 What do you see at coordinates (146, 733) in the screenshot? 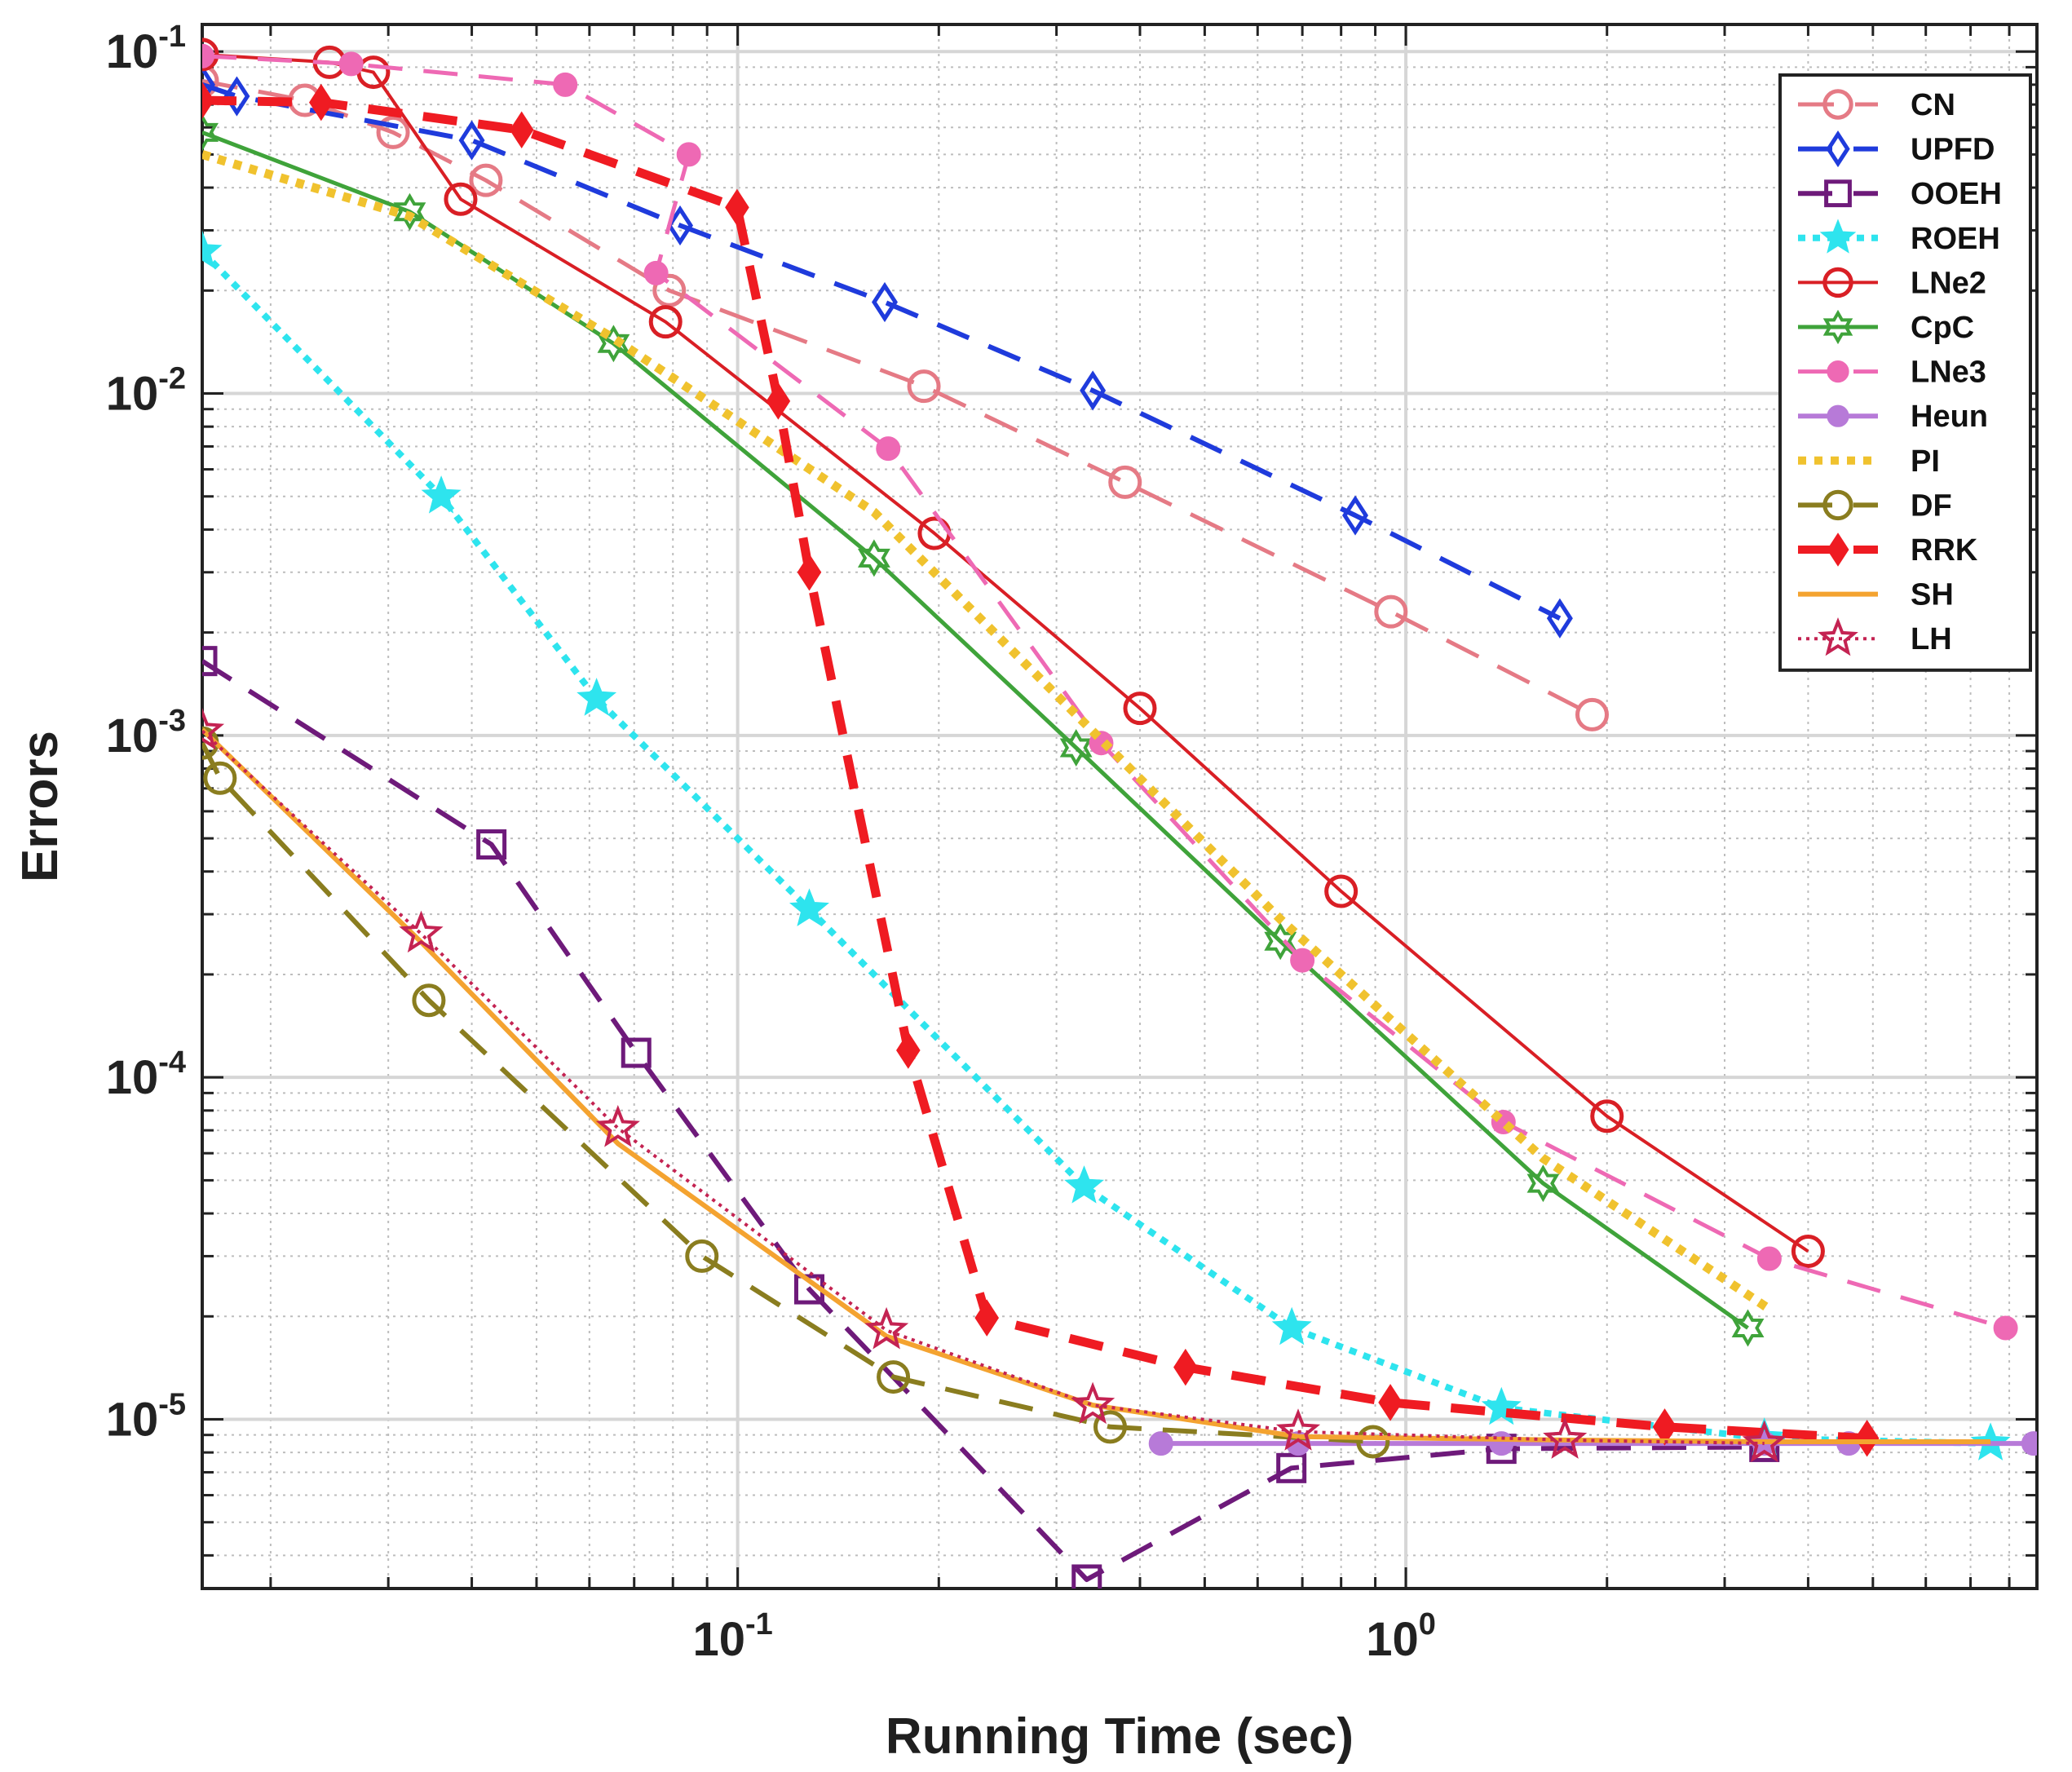
I see `y-tick-label: 10⁻³` at bounding box center [146, 733].